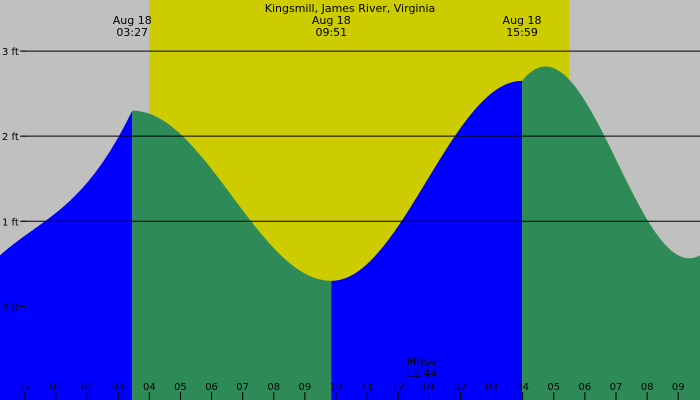 This screenshot has height=400, width=700. Describe the element at coordinates (336, 387) in the screenshot. I see `x-tick-label: 10` at that location.